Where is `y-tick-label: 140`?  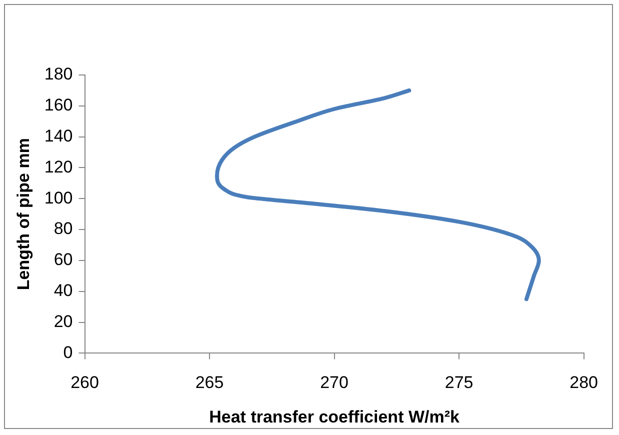
y-tick-label: 140 is located at coordinates (58, 136).